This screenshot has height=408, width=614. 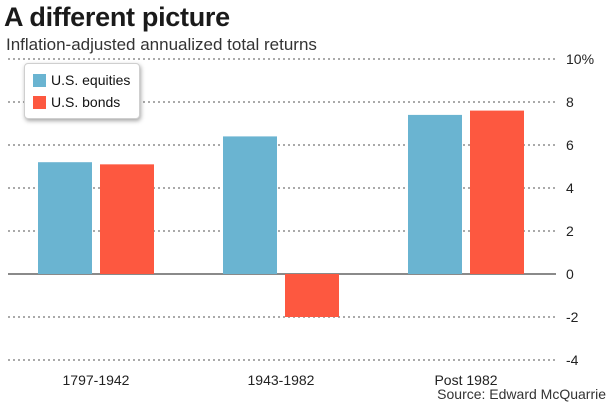 I want to click on chart-source: Source: Edward McQuarrie, so click(x=521, y=394).